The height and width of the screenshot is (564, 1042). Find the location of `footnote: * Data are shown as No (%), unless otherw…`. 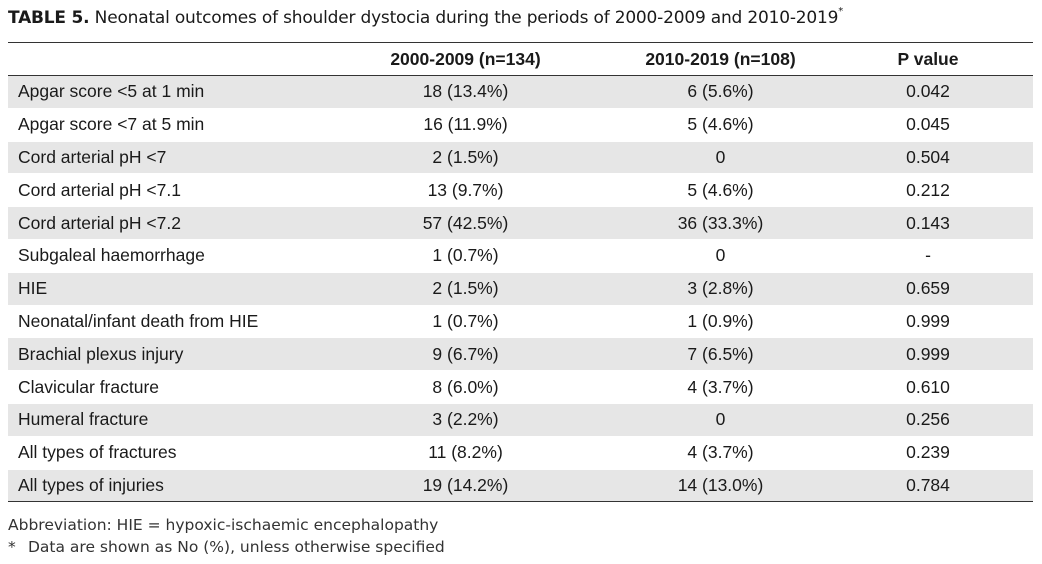

footnote: * Data are shown as No (%), unless otherw… is located at coordinates (226, 547).